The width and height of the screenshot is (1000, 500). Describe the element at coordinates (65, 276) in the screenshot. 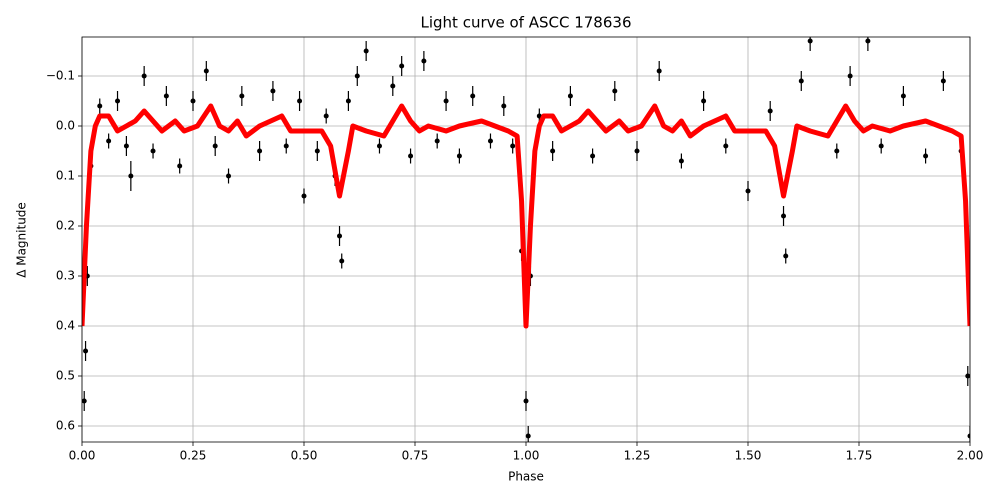

I see `y-tick-label: 0.3` at that location.